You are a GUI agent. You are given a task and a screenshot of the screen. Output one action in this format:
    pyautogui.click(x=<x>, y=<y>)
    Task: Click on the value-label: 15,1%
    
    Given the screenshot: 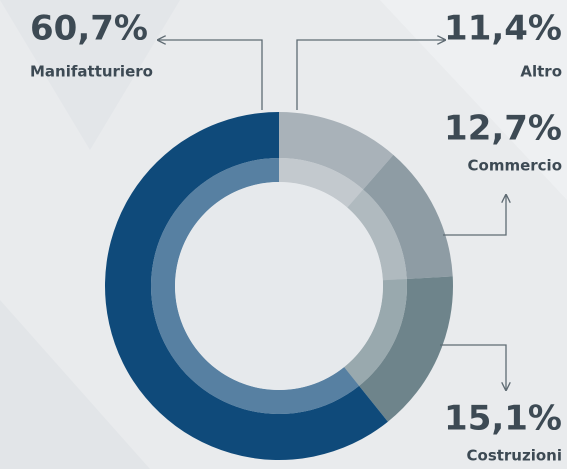 What is the action you would take?
    pyautogui.click(x=503, y=419)
    